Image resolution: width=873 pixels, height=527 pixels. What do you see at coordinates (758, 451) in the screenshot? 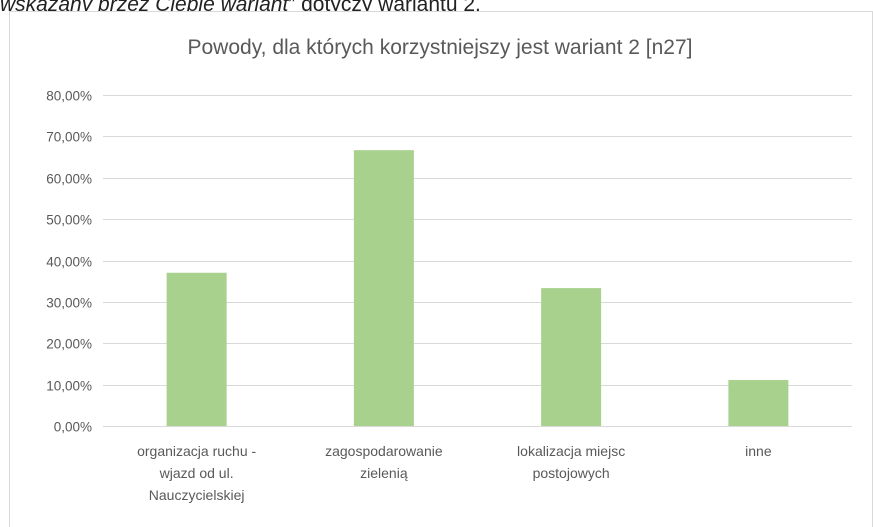
I see `x-category-label: inne` at bounding box center [758, 451].